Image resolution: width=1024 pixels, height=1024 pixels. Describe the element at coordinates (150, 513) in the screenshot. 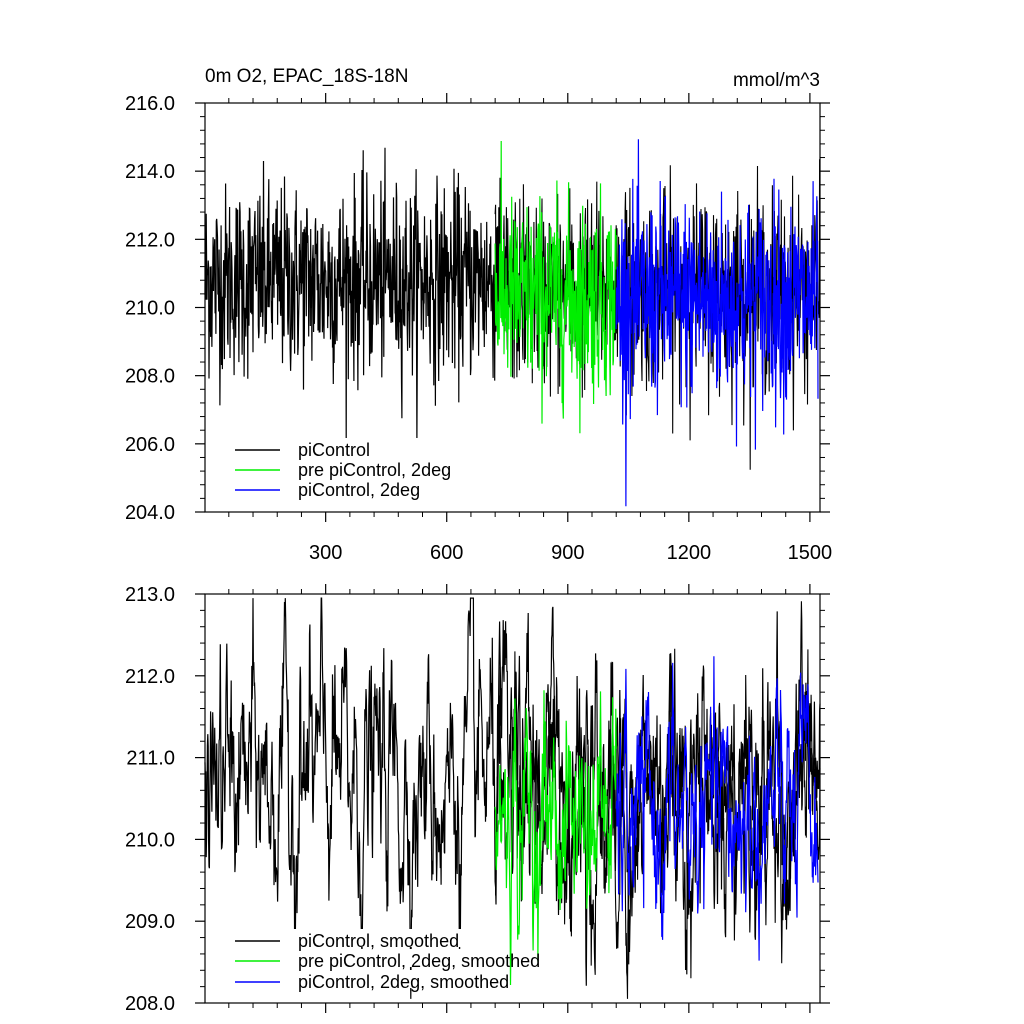

I see `y-tick-label: 204.0` at that location.